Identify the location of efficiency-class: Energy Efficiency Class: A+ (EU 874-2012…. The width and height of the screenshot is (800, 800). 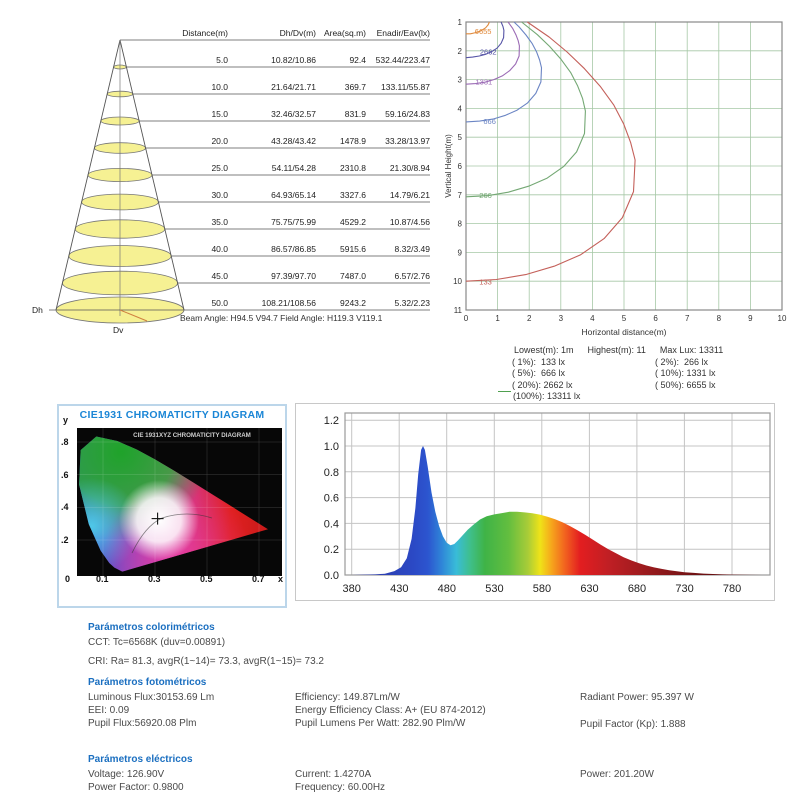
(390, 710).